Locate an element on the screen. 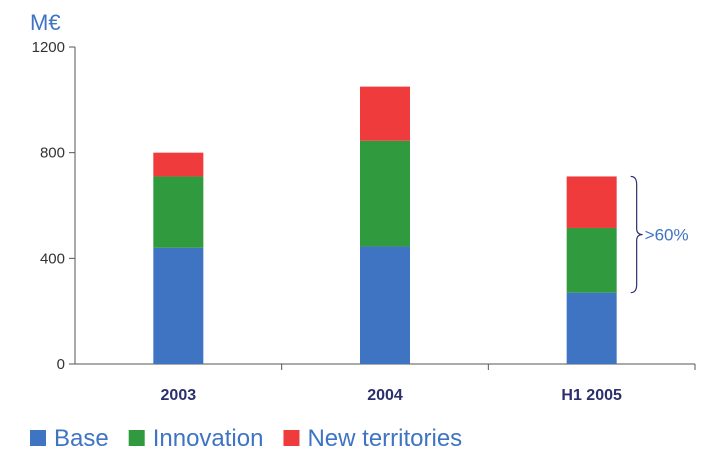 This screenshot has width=709, height=462. y-tick-label: 400 is located at coordinates (52, 258).